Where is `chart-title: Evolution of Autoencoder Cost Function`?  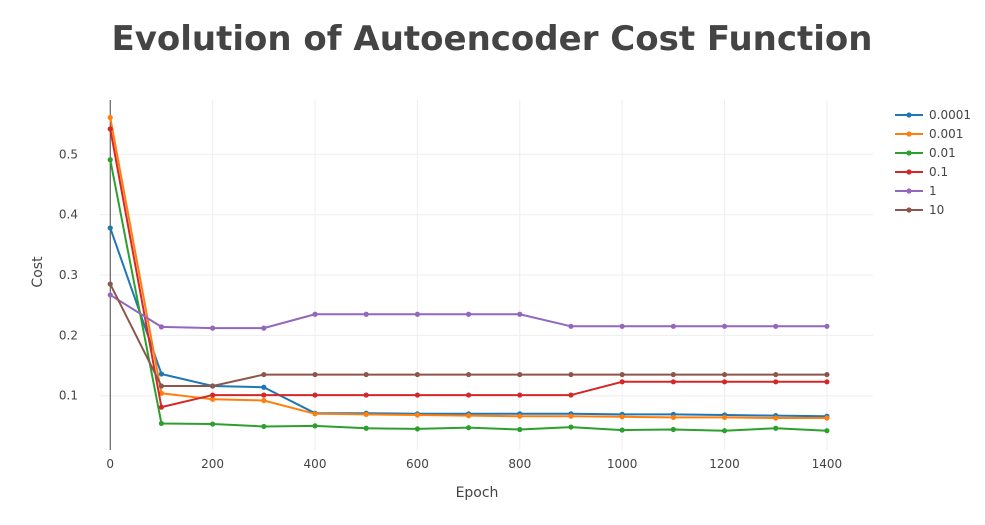
chart-title: Evolution of Autoencoder Cost Function is located at coordinates (491, 39).